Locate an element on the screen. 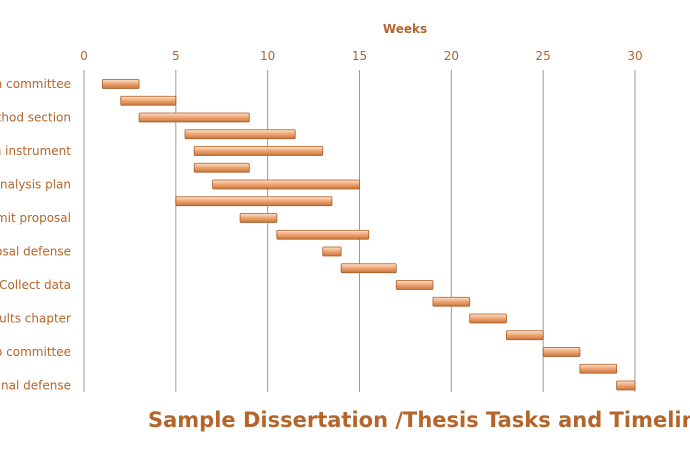 This screenshot has height=450, width=690. x-tick-label: 30 is located at coordinates (634, 56).